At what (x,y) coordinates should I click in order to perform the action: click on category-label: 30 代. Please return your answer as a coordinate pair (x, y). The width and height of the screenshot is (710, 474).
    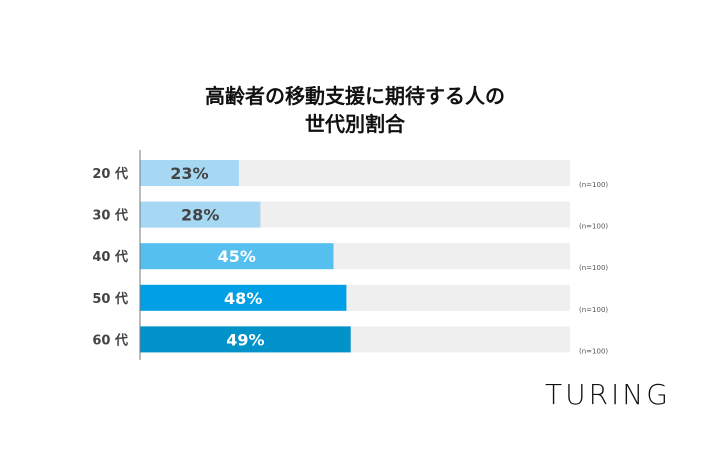
    Looking at the image, I should click on (110, 216).